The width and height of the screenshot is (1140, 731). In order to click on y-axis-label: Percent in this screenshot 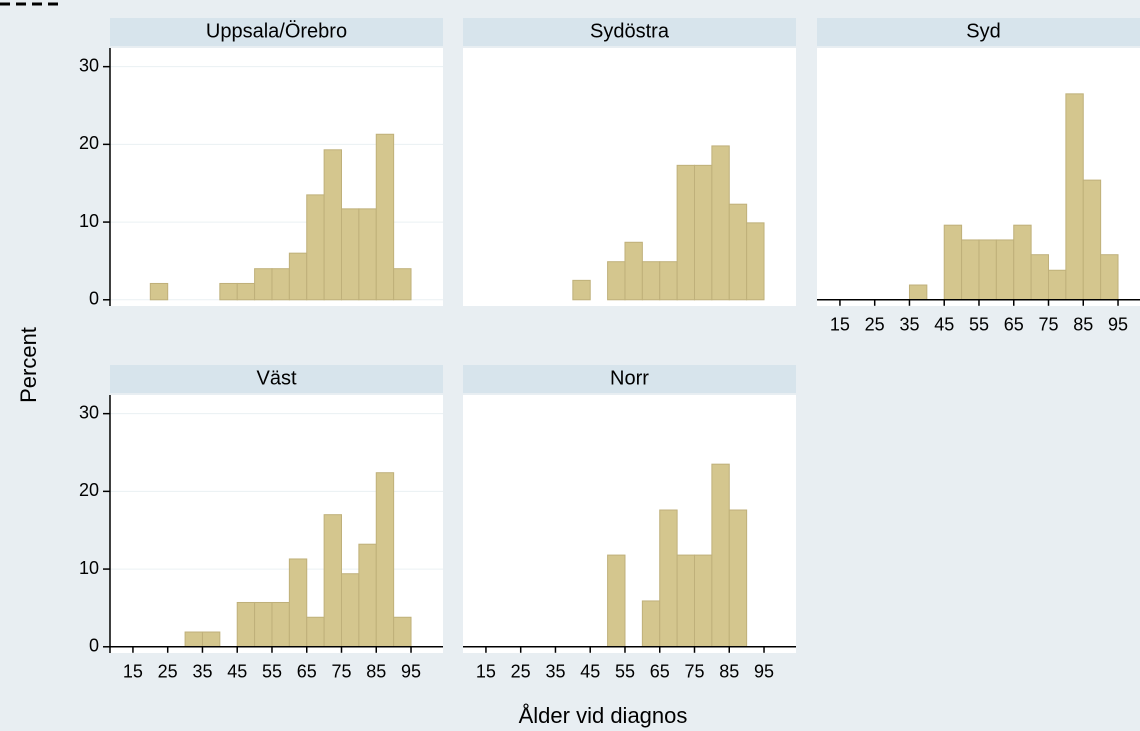, I will do `click(28, 365)`.